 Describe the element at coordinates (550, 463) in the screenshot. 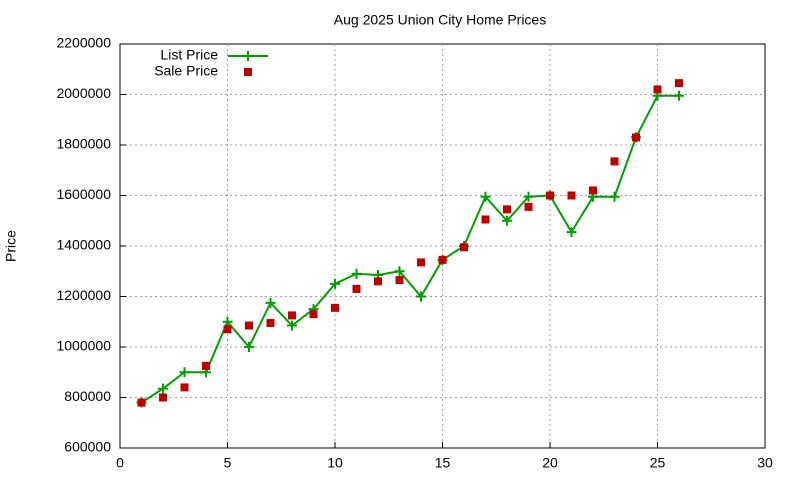

I see `x-tick-label: 20` at that location.